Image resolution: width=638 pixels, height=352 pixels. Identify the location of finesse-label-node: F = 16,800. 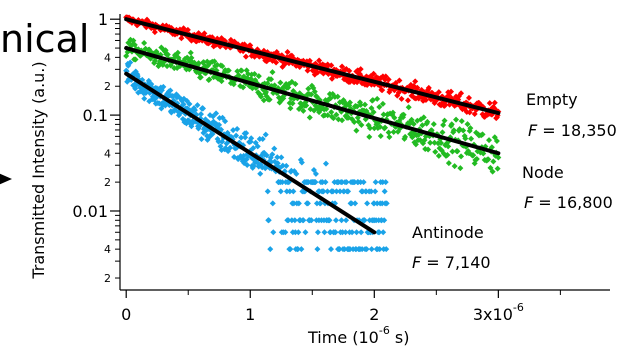
(568, 202).